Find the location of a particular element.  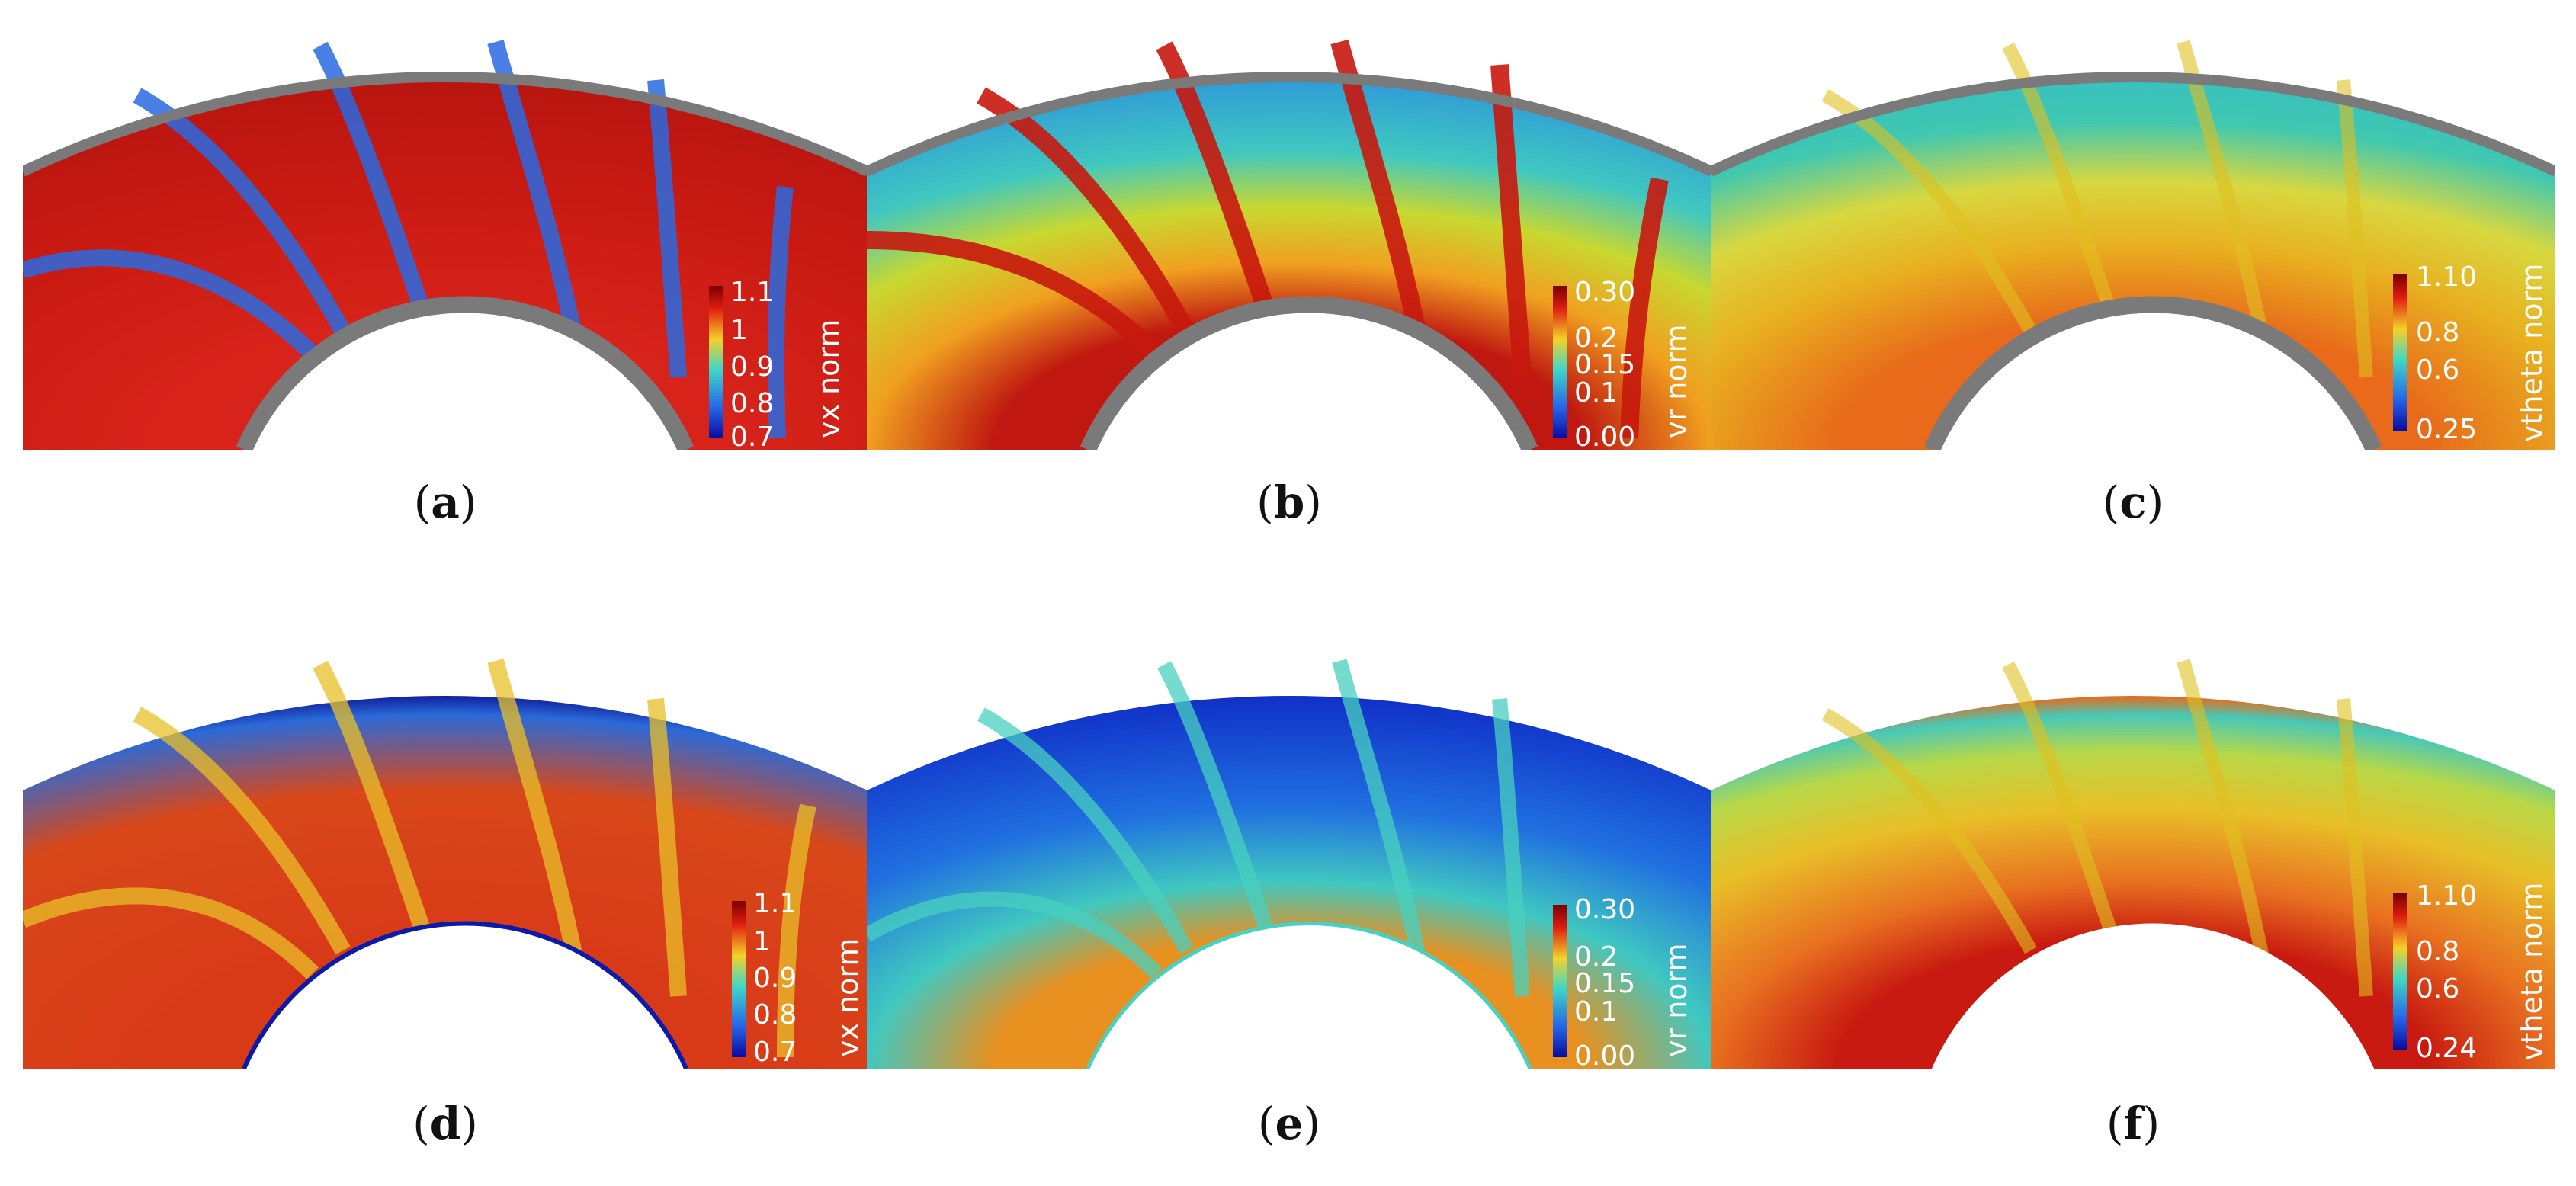

caption-c: (c) is located at coordinates (2133, 502).